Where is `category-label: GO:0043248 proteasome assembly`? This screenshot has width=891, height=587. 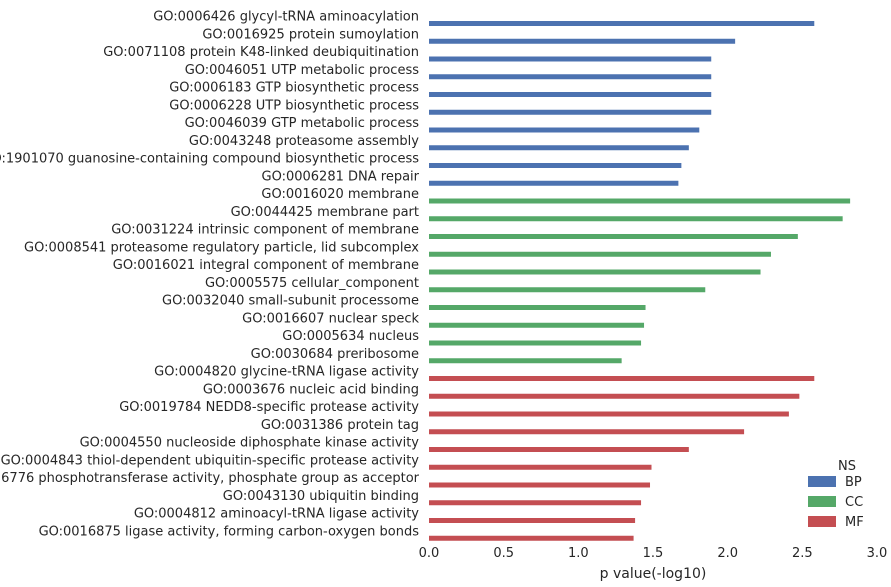
category-label: GO:0043248 proteasome assembly is located at coordinates (304, 141).